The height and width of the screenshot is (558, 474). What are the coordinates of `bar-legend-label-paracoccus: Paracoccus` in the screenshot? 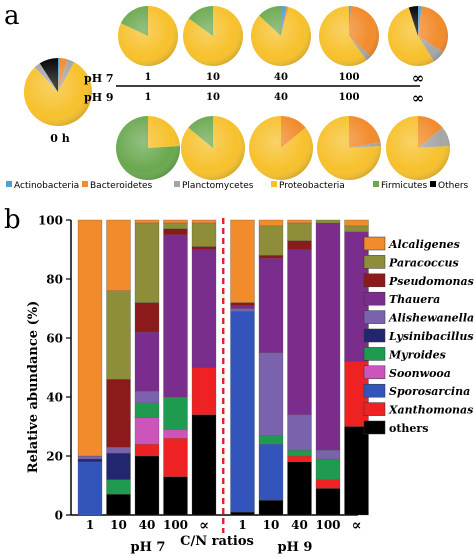 It's located at (423, 262).